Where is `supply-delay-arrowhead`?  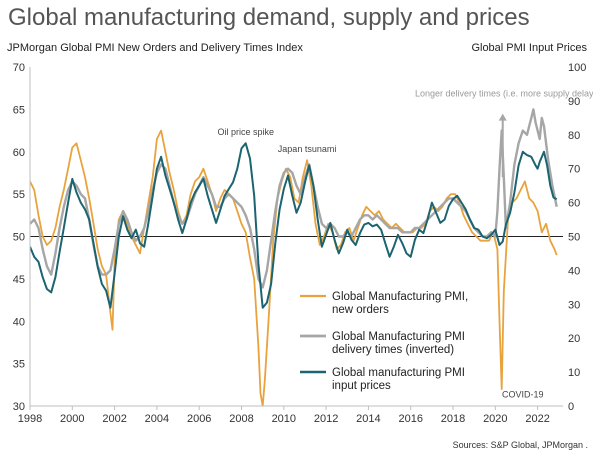
supply-delay-arrowhead is located at coordinates (502, 117).